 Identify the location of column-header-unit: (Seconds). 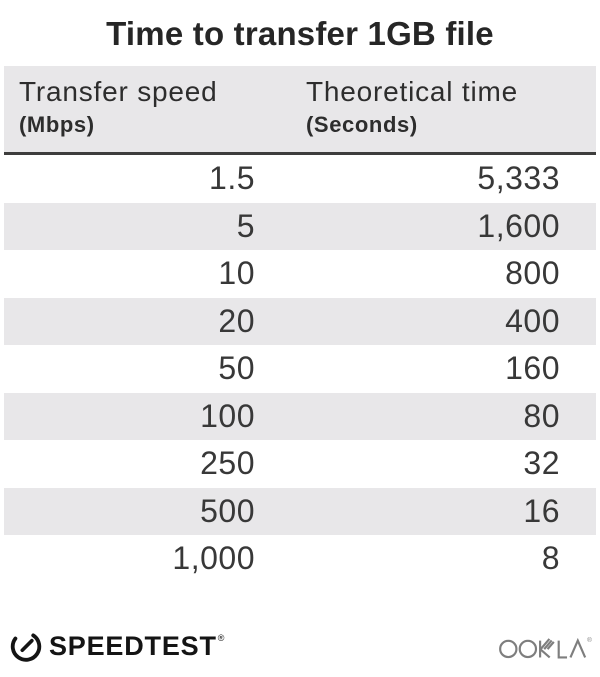
(362, 124).